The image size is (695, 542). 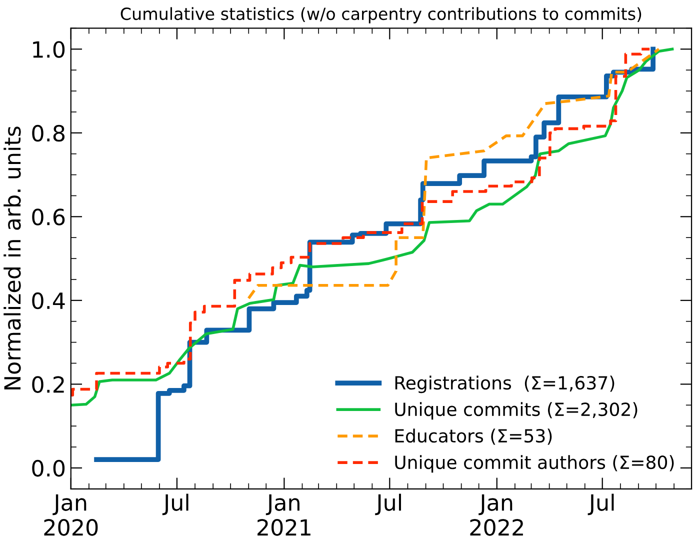 I want to click on y-axis-title: Normalized in arb. units, so click(x=12, y=258).